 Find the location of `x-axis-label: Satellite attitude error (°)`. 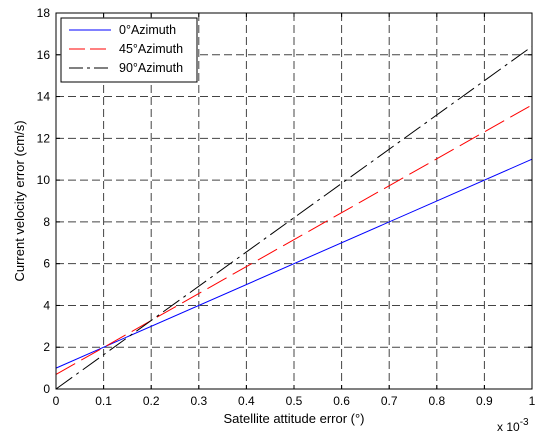

x-axis-label: Satellite attitude error (°) is located at coordinates (293, 418).